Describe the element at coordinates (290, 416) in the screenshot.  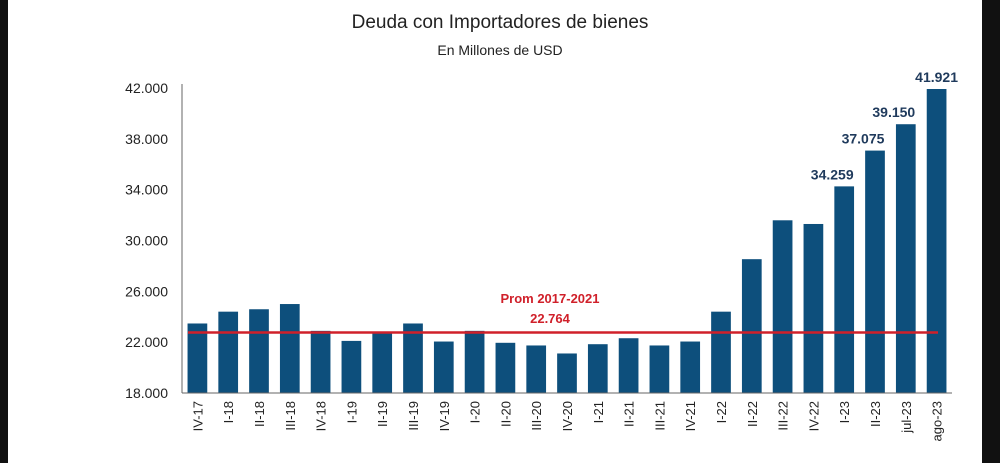
I see `x-tick-label: III-18` at that location.